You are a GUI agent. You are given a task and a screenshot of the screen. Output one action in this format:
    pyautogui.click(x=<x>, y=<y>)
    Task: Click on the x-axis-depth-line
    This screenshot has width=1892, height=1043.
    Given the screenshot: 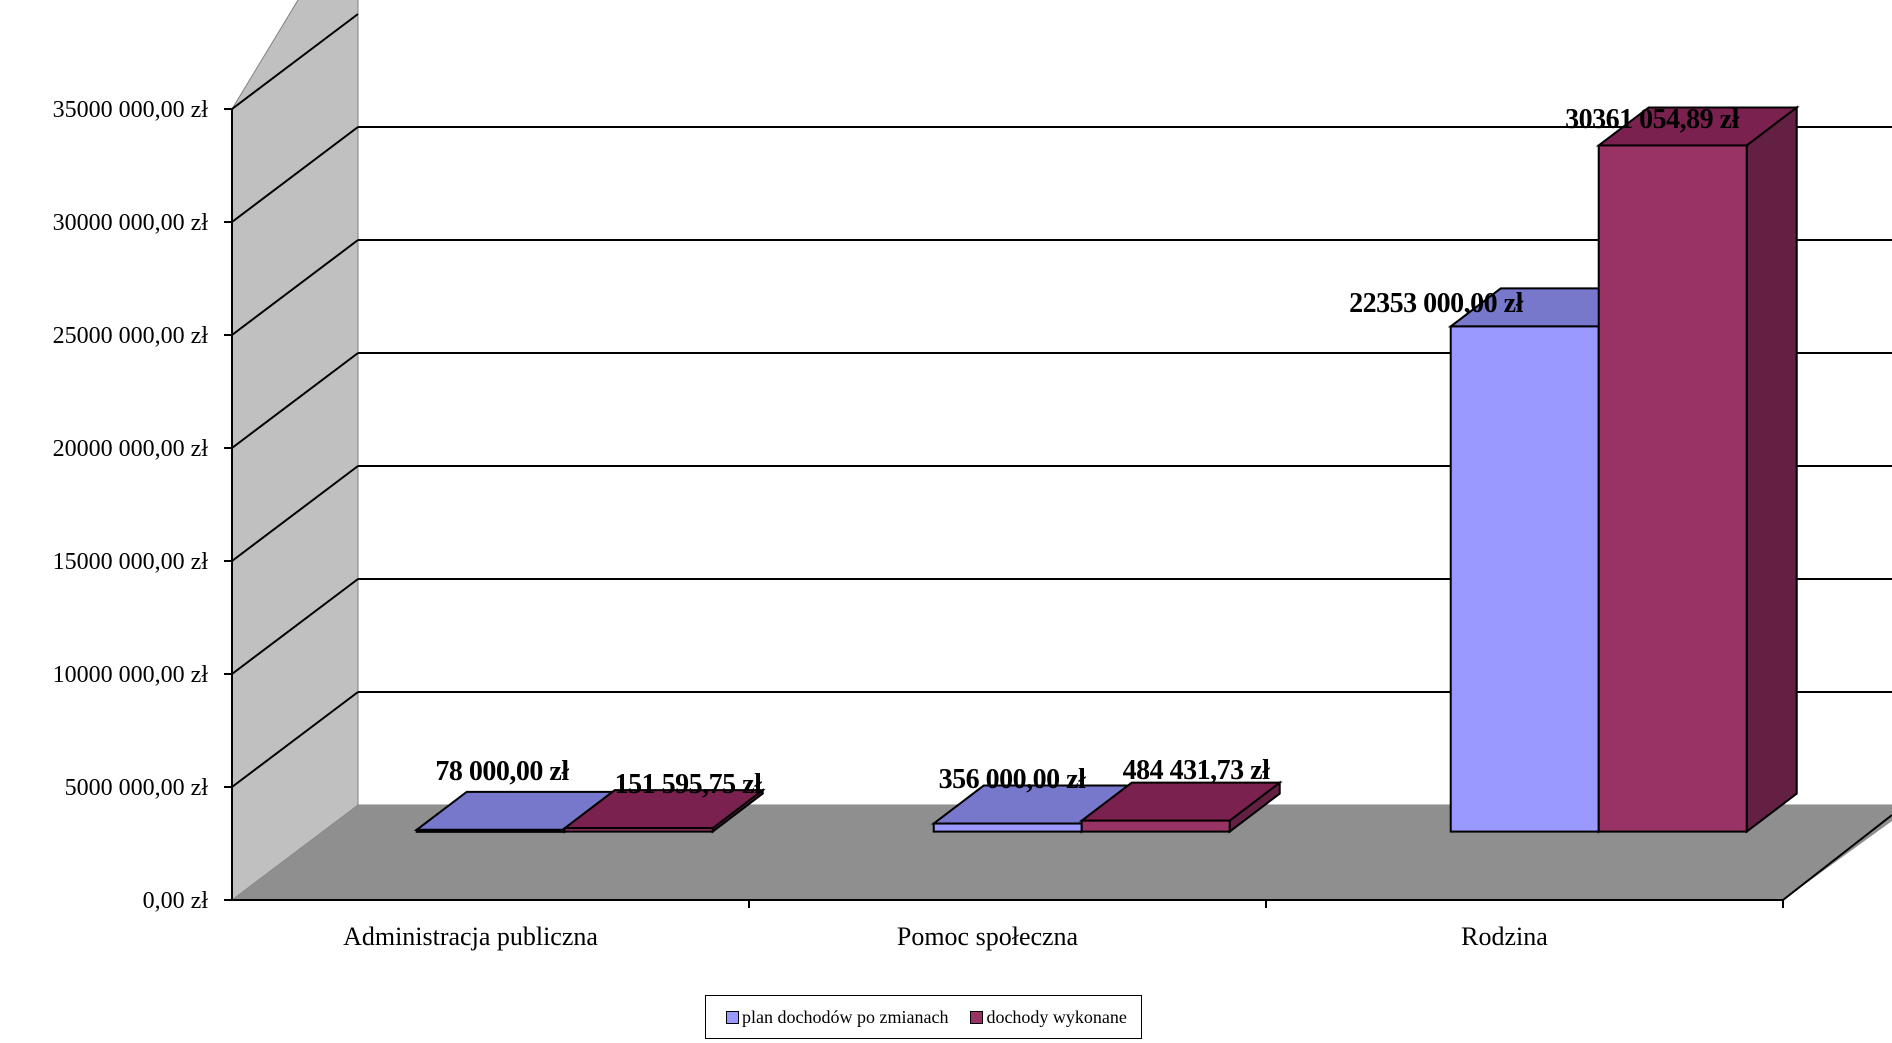 What is the action you would take?
    pyautogui.click(x=1837, y=857)
    